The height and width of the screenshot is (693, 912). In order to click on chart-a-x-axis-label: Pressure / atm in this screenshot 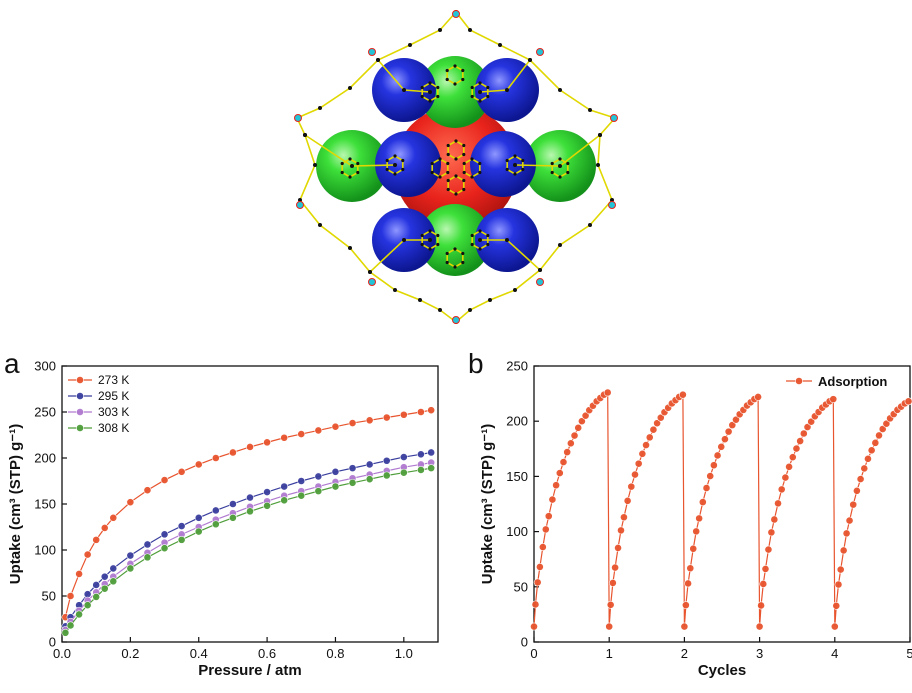, I will do `click(249, 670)`.